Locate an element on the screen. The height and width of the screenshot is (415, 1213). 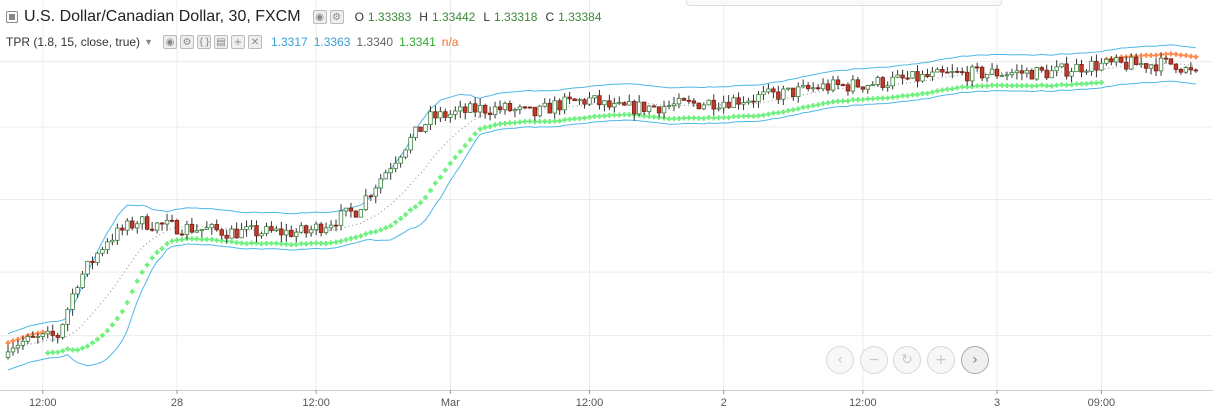
indicator-value-basis: 1.3340 is located at coordinates (375, 42).